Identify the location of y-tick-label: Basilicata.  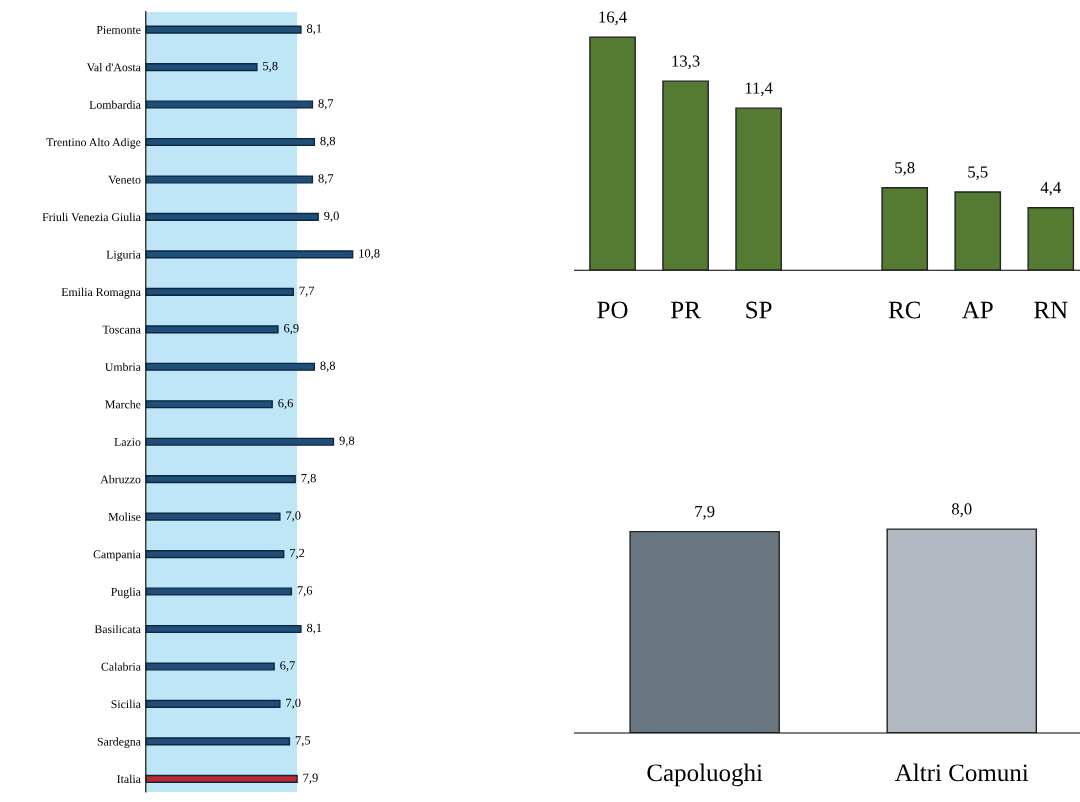
(117, 629).